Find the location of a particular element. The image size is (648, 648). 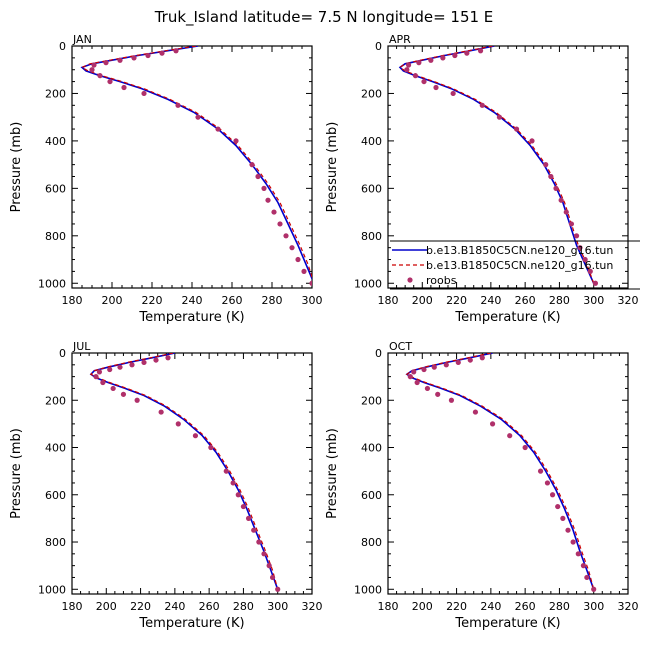

x-tick-label: 320 is located at coordinates (312, 606).